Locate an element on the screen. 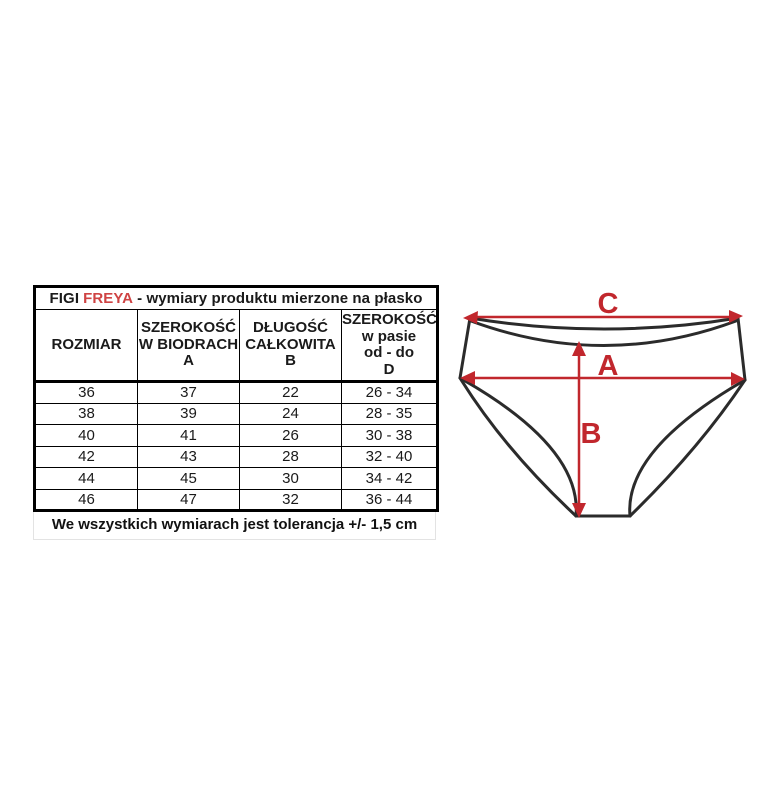 This screenshot has width=783, height=788. waist-width-cell: 30 - 38 is located at coordinates (389, 435).